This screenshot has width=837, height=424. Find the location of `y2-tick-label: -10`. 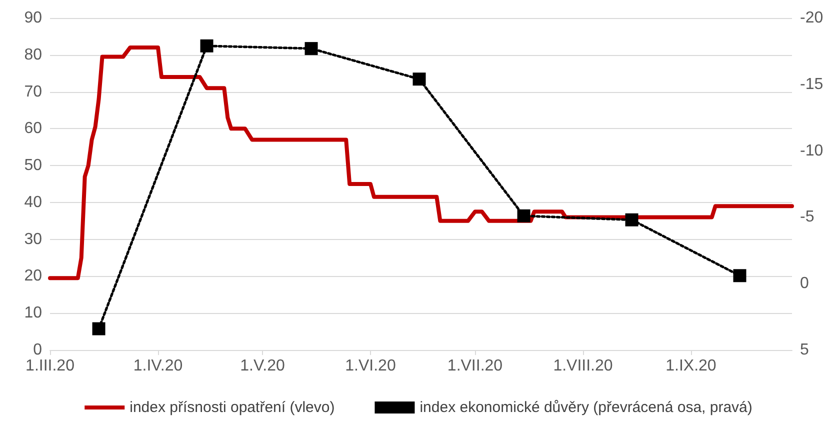

y2-tick-label: -10 is located at coordinates (812, 151).